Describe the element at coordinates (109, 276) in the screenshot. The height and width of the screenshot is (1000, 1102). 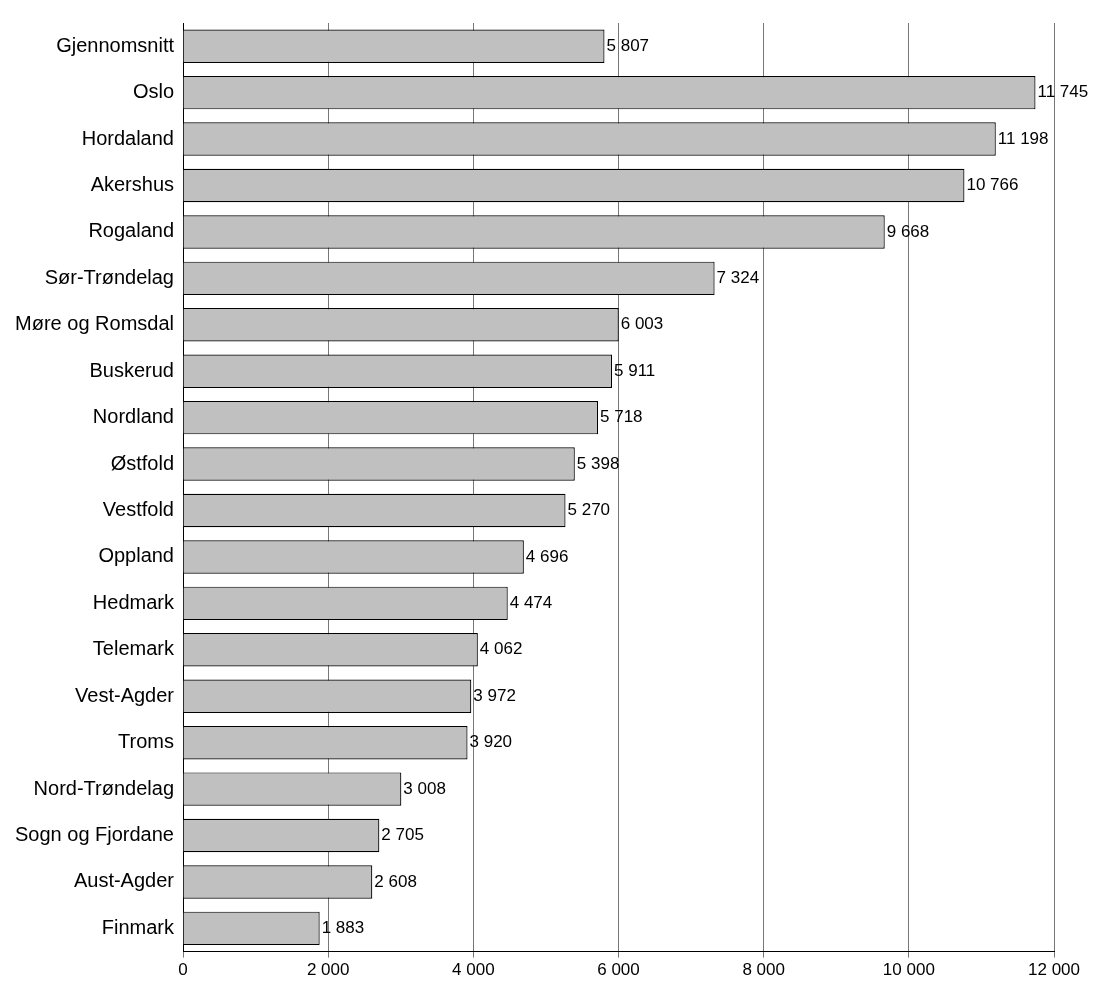
I see `y-tick-label: Sør-Trøndelag` at that location.